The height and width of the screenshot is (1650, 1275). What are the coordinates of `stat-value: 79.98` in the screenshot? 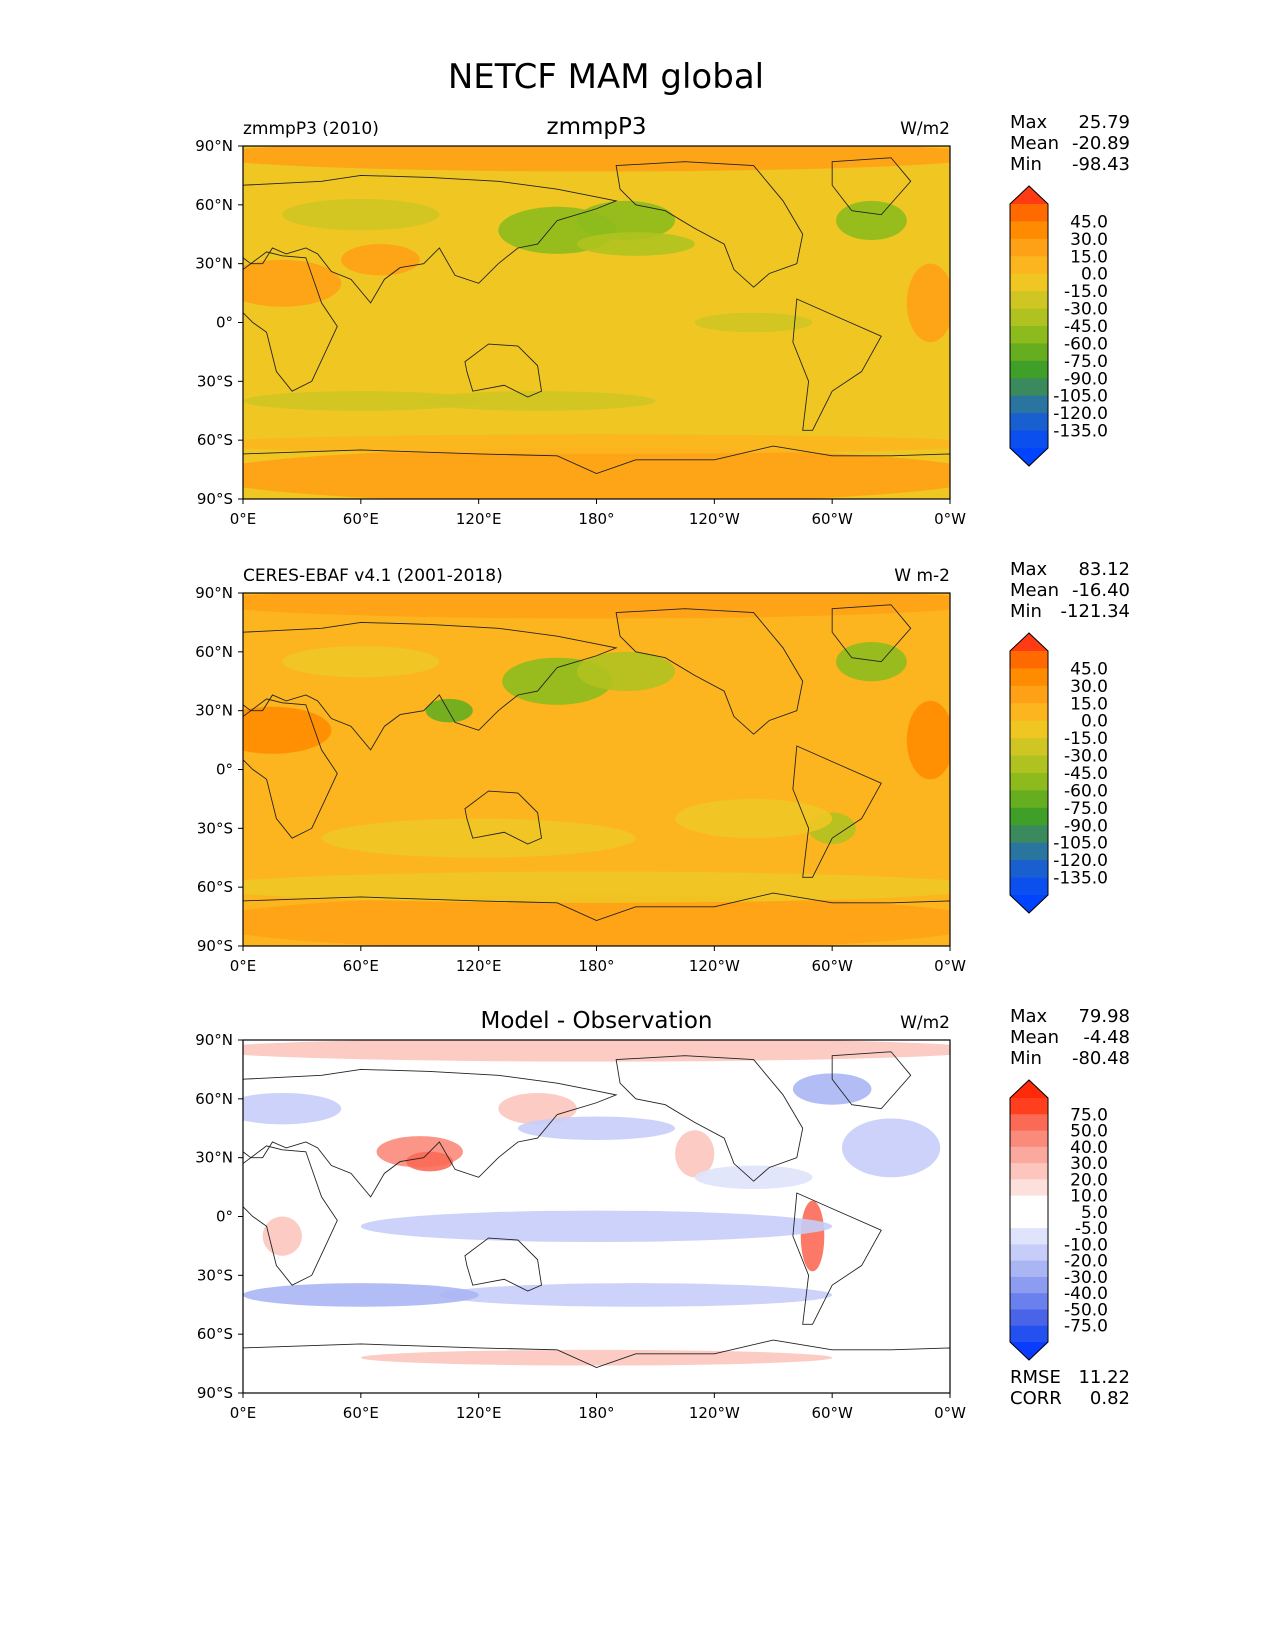 It's located at (1104, 1016).